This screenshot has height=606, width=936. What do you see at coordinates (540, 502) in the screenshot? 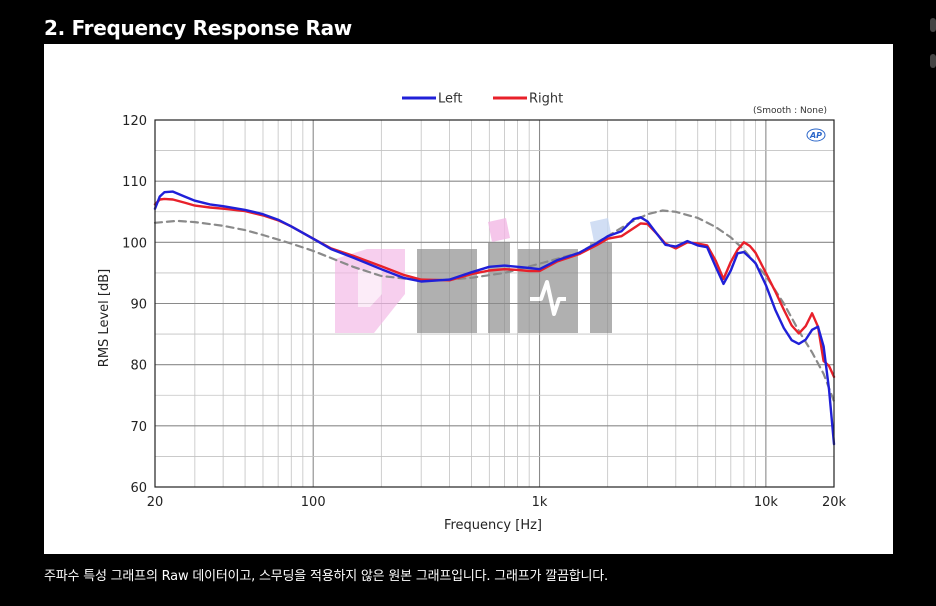
I see `x-tick-label: 1k` at bounding box center [540, 502].